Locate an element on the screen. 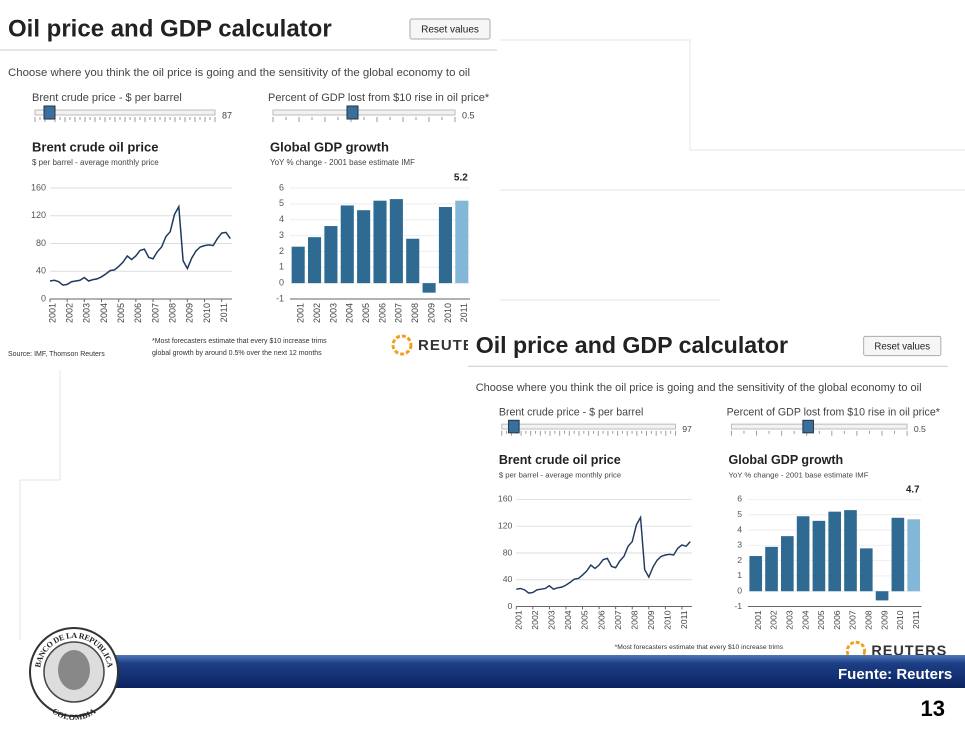 This screenshot has width=965, height=732. y-tick-label: 3 is located at coordinates (739, 545).